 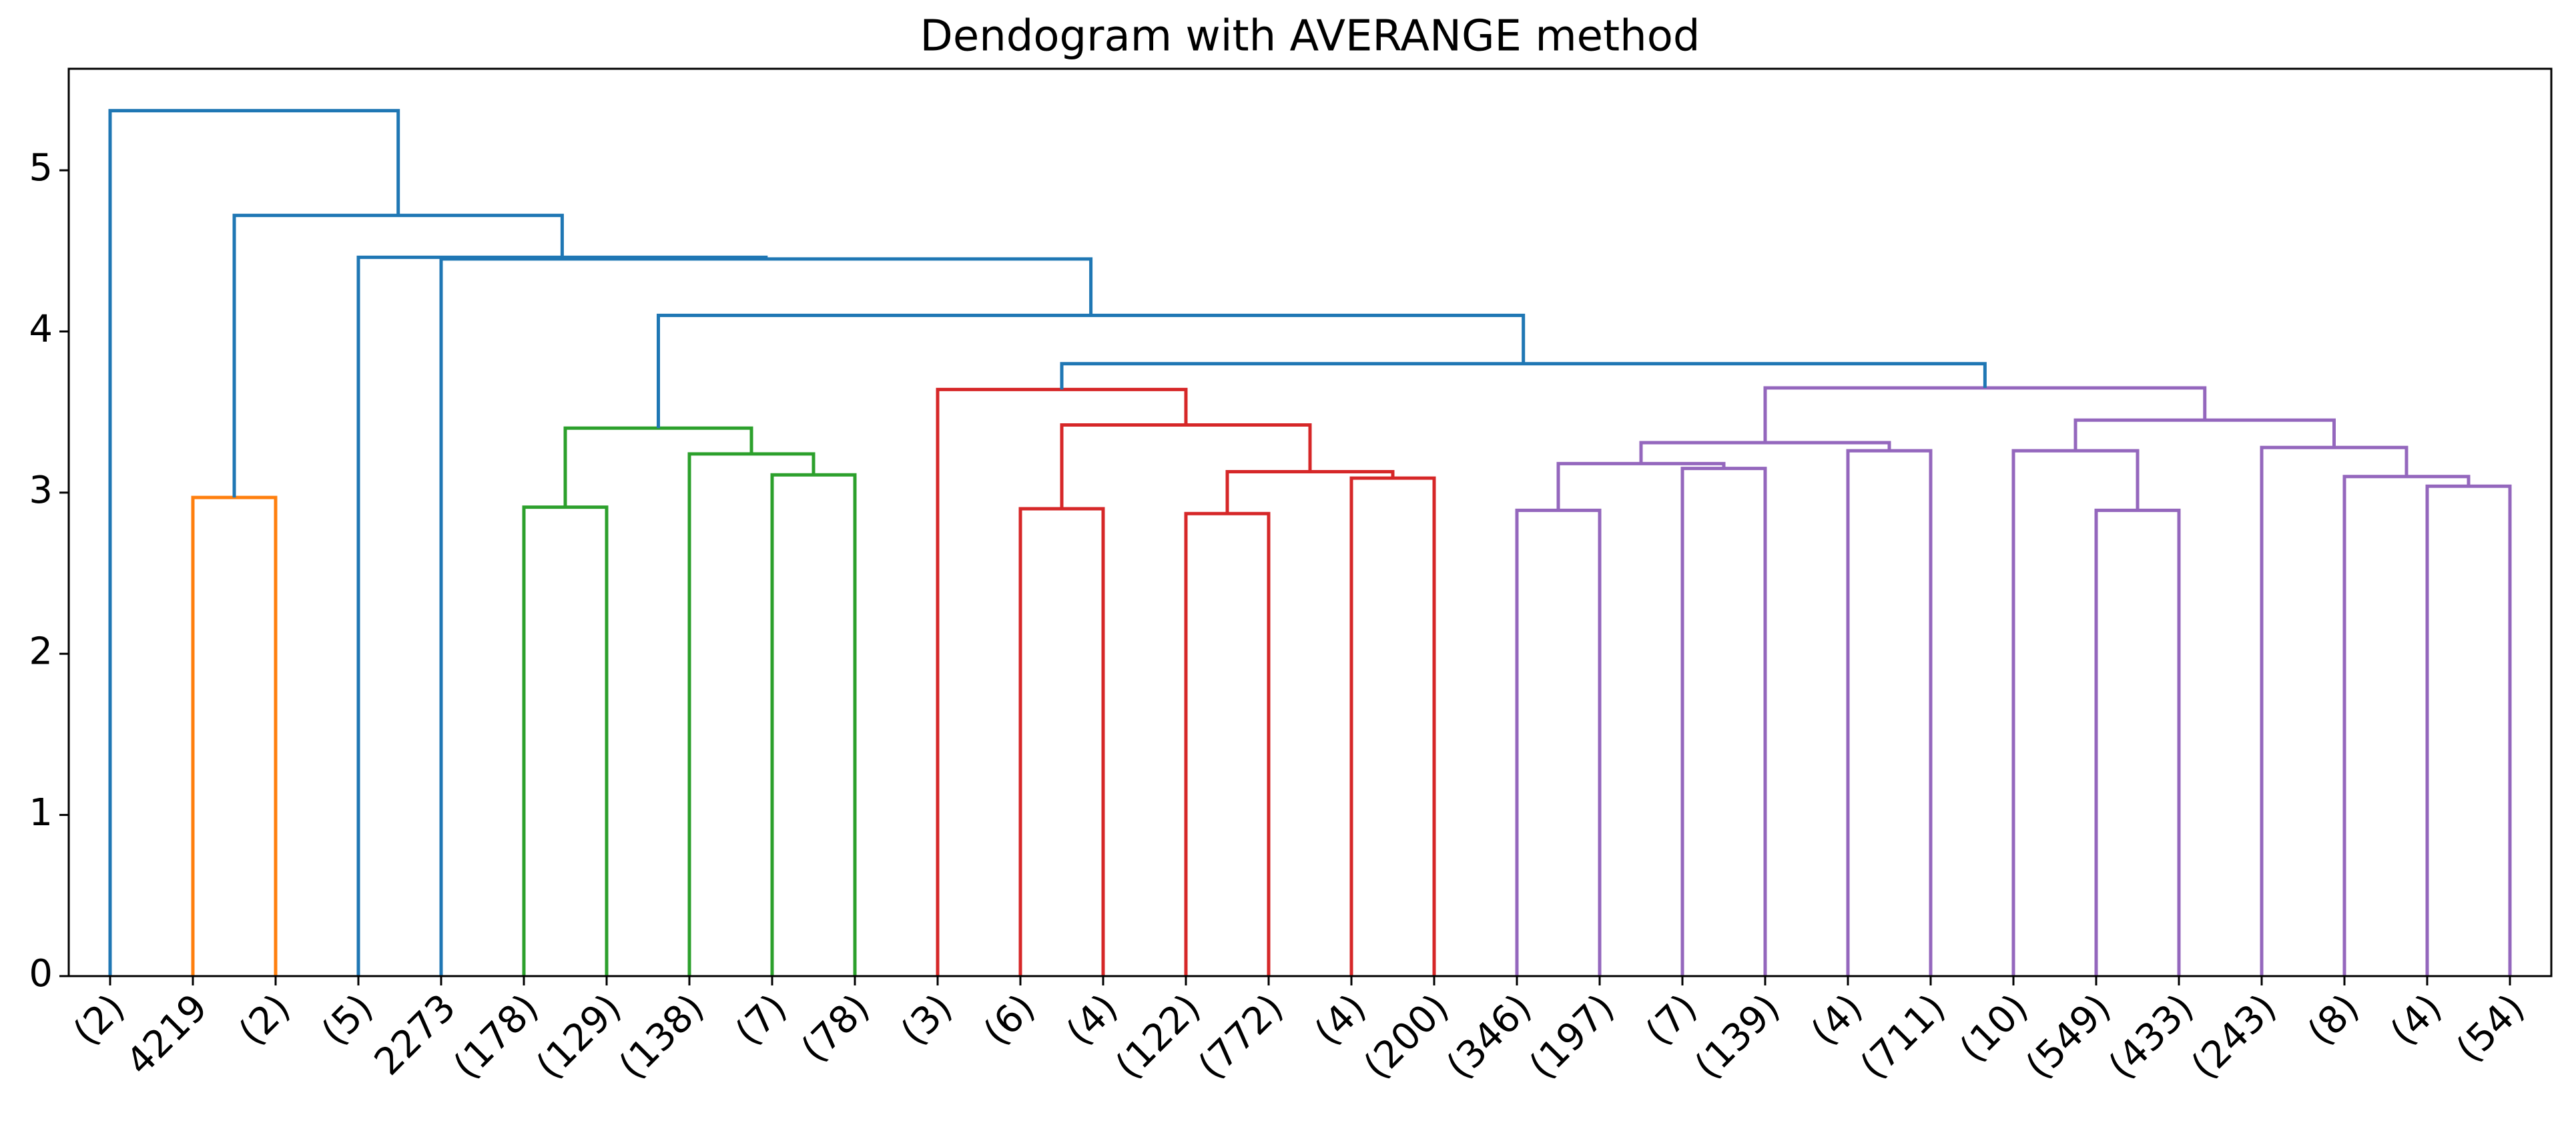 What do you see at coordinates (1310, 36) in the screenshot?
I see `chart-title: Dendogram with AVERANGE method` at bounding box center [1310, 36].